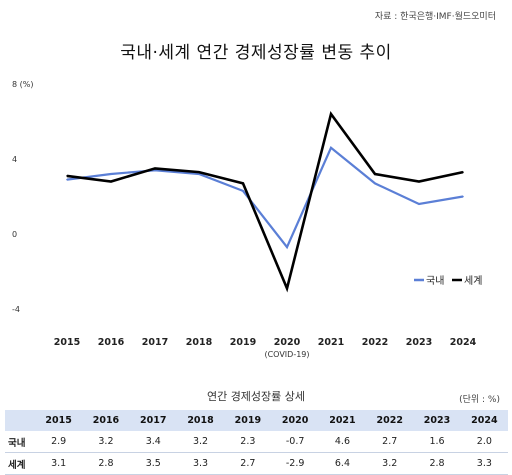 This screenshot has height=475, width=512. Describe the element at coordinates (153, 463) in the screenshot. I see `table-cell: 3.5` at that location.